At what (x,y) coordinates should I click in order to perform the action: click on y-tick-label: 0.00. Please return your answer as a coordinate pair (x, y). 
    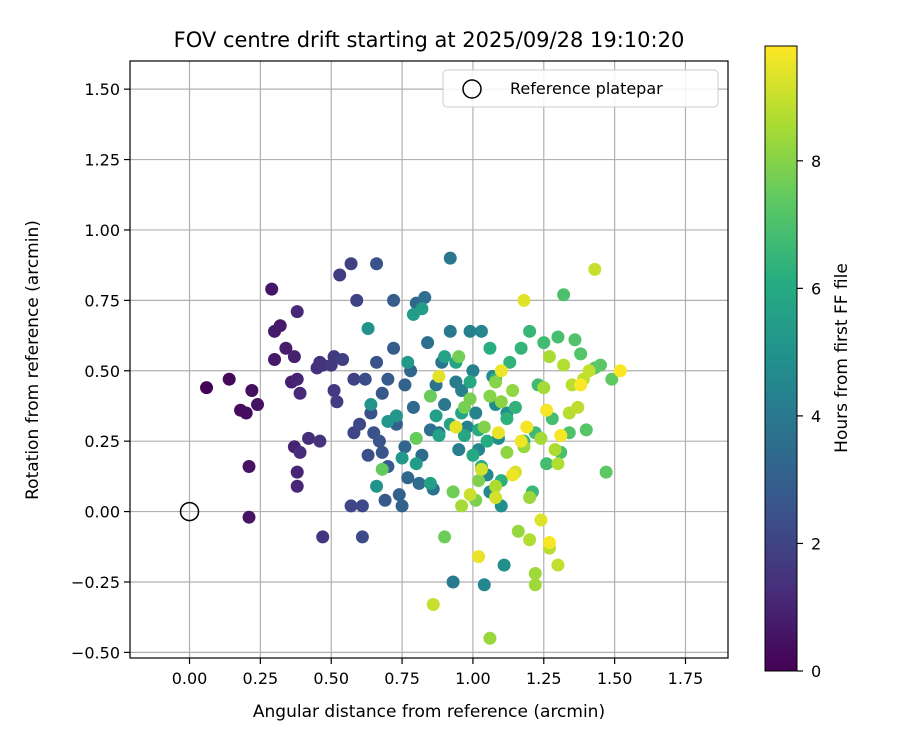
    Looking at the image, I should click on (102, 512).